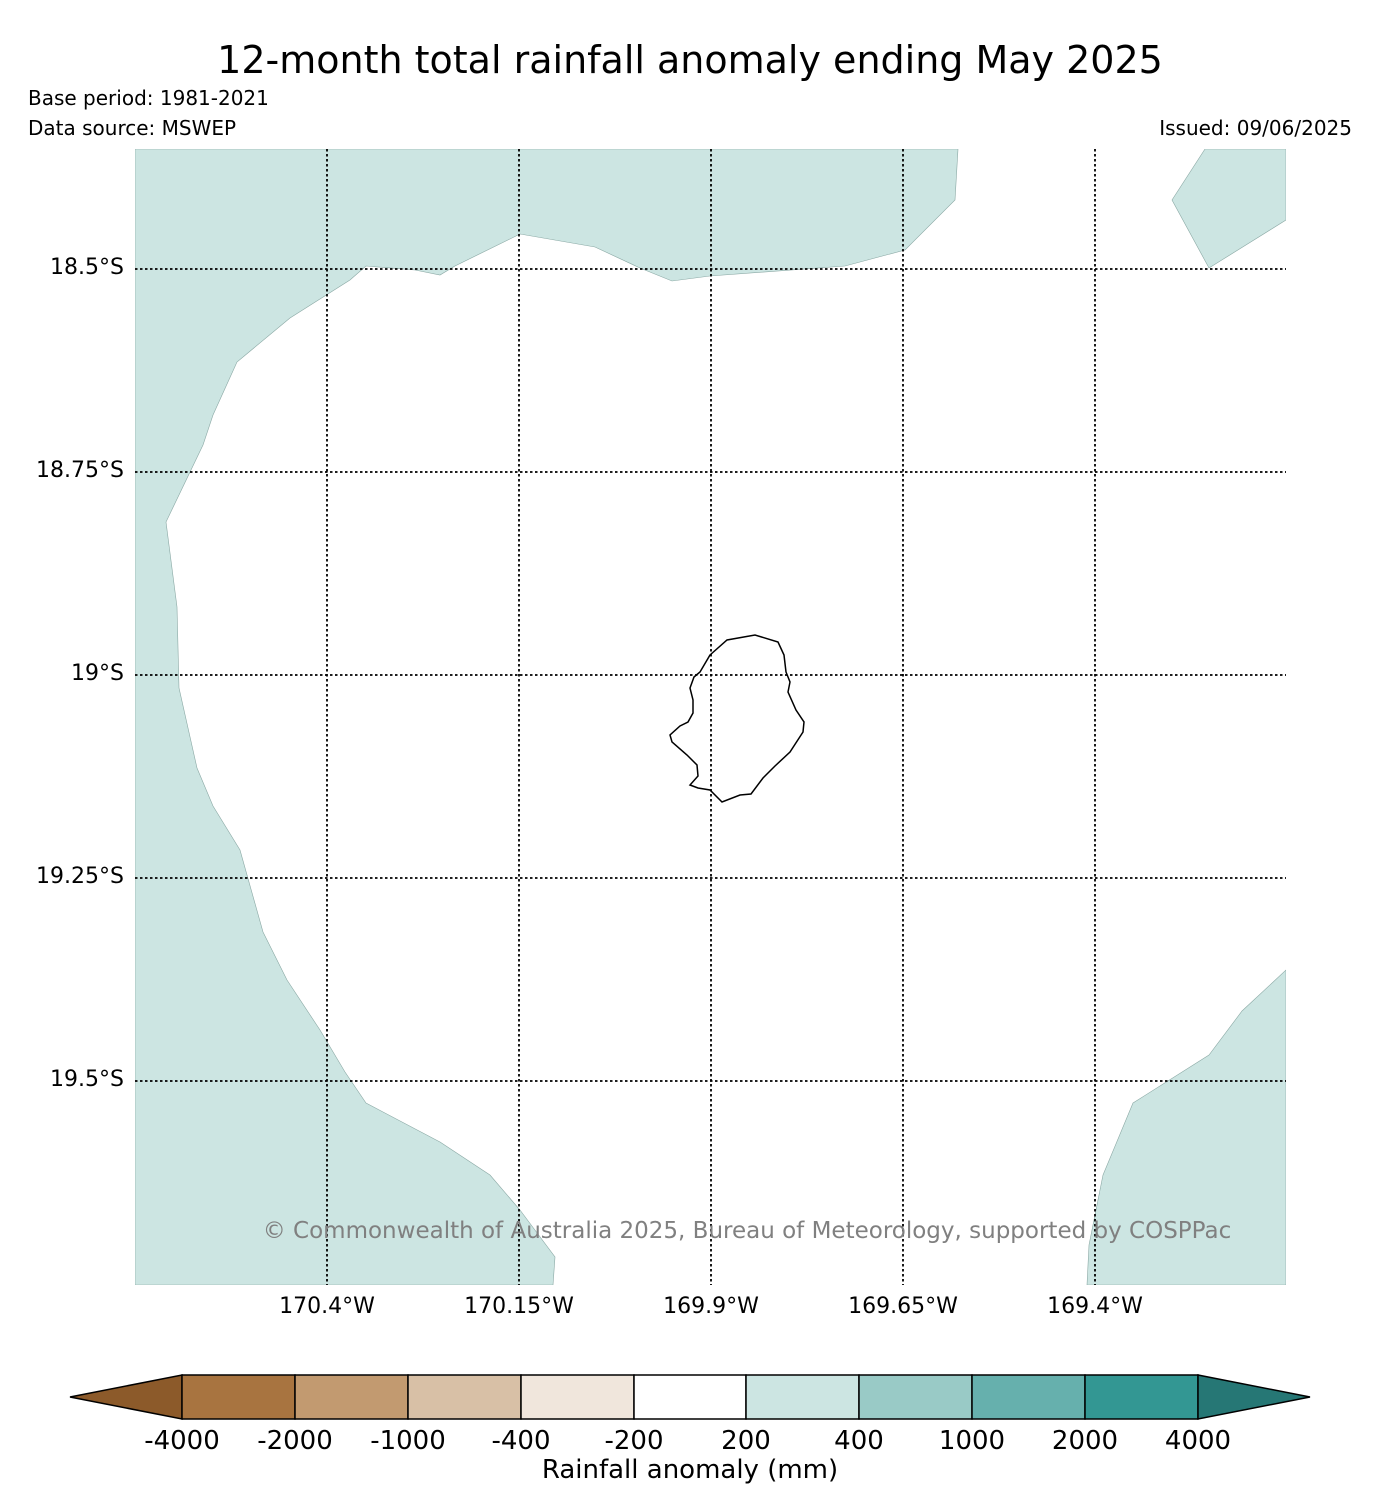 The image size is (1380, 1494). Describe the element at coordinates (327, 1306) in the screenshot. I see `lon-label-170-4: 170.4°W` at that location.